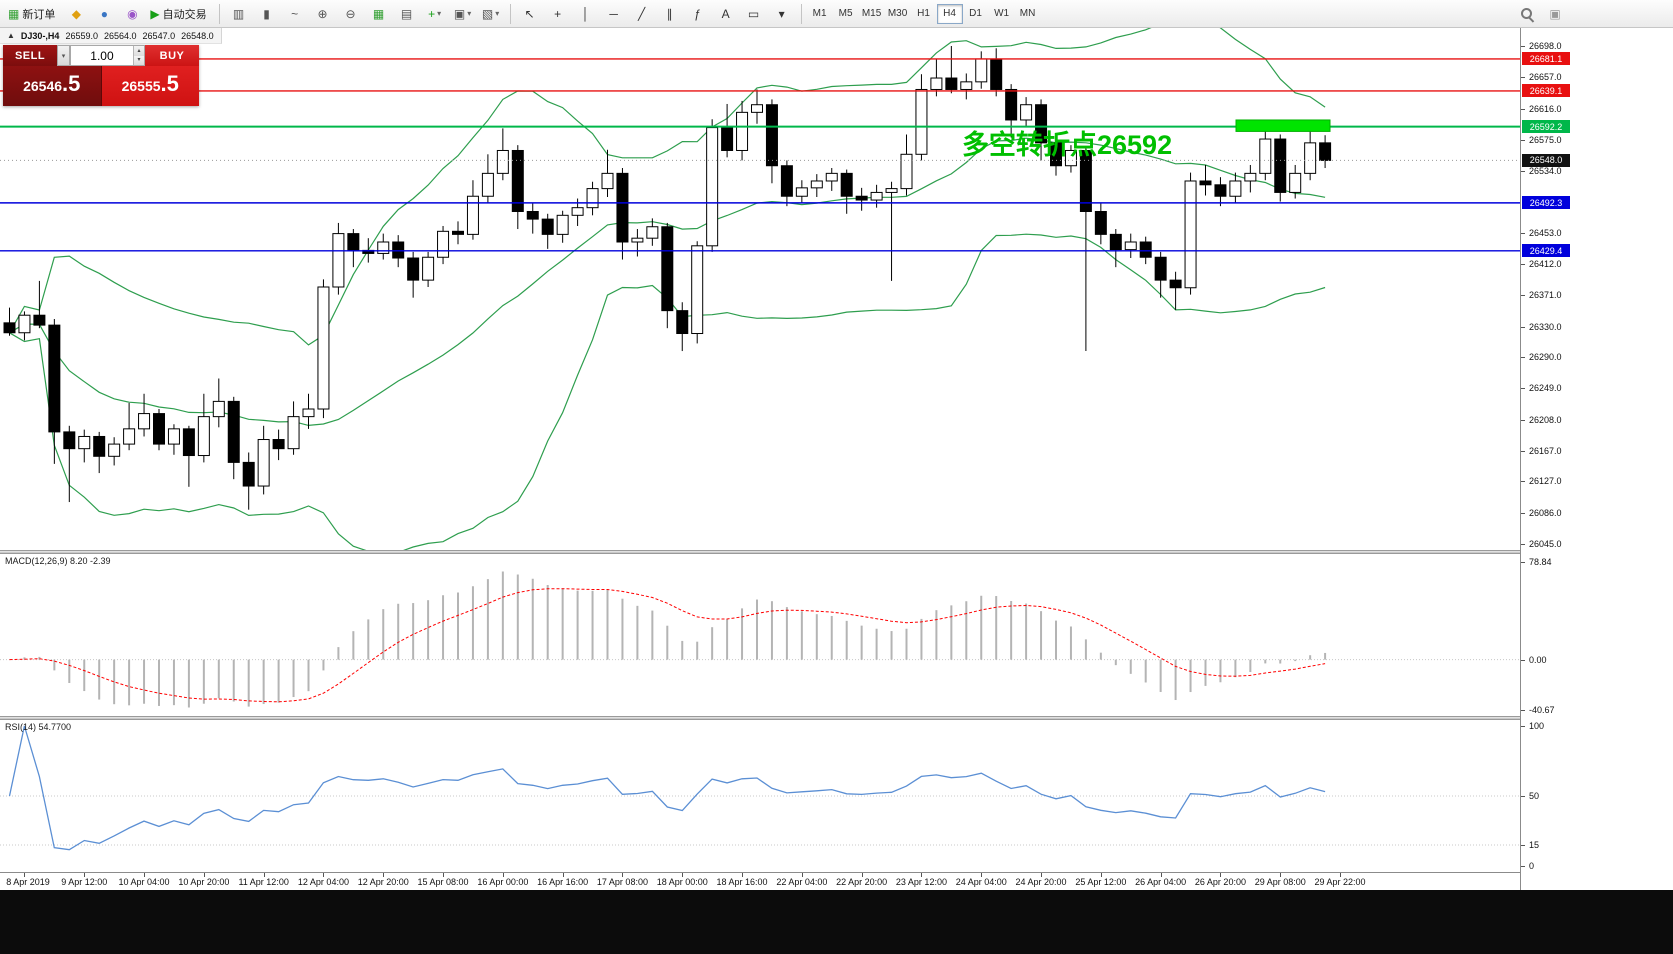 The width and height of the screenshot is (1673, 954). What do you see at coordinates (30, 55) in the screenshot?
I see `sell-button: SELL` at bounding box center [30, 55].